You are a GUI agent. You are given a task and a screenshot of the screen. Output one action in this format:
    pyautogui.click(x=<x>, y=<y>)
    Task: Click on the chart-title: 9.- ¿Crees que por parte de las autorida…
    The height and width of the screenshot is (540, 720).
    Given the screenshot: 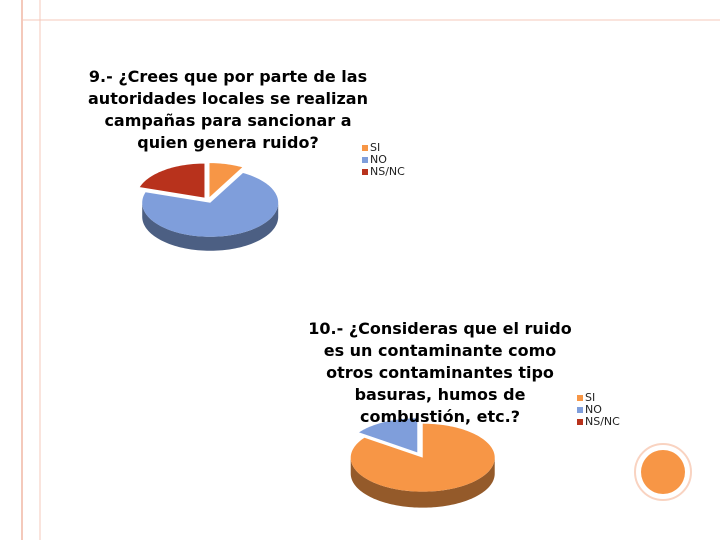 What is the action you would take?
    pyautogui.click(x=228, y=109)
    